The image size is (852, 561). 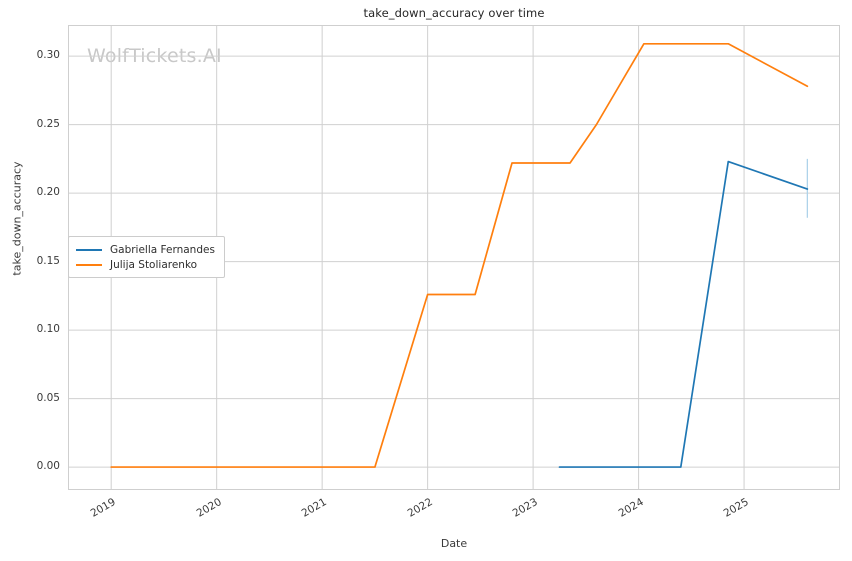 I want to click on x-tick-label: 2024, so click(x=631, y=508).